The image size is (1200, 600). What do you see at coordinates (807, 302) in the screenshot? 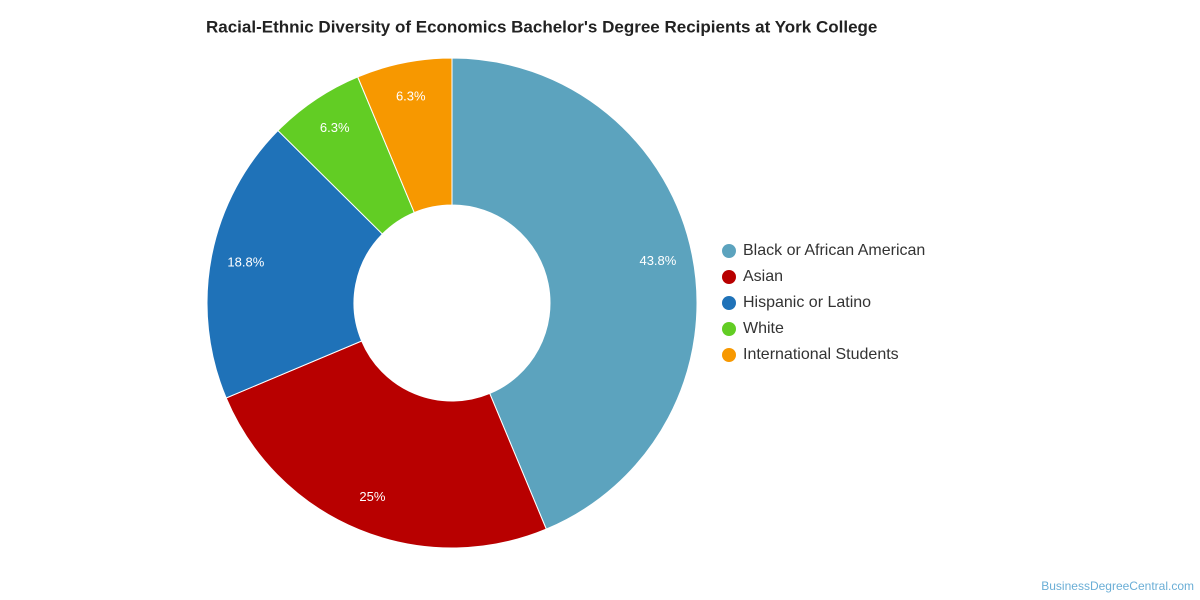
I see `legend-label: Hispanic or Latino` at bounding box center [807, 302].